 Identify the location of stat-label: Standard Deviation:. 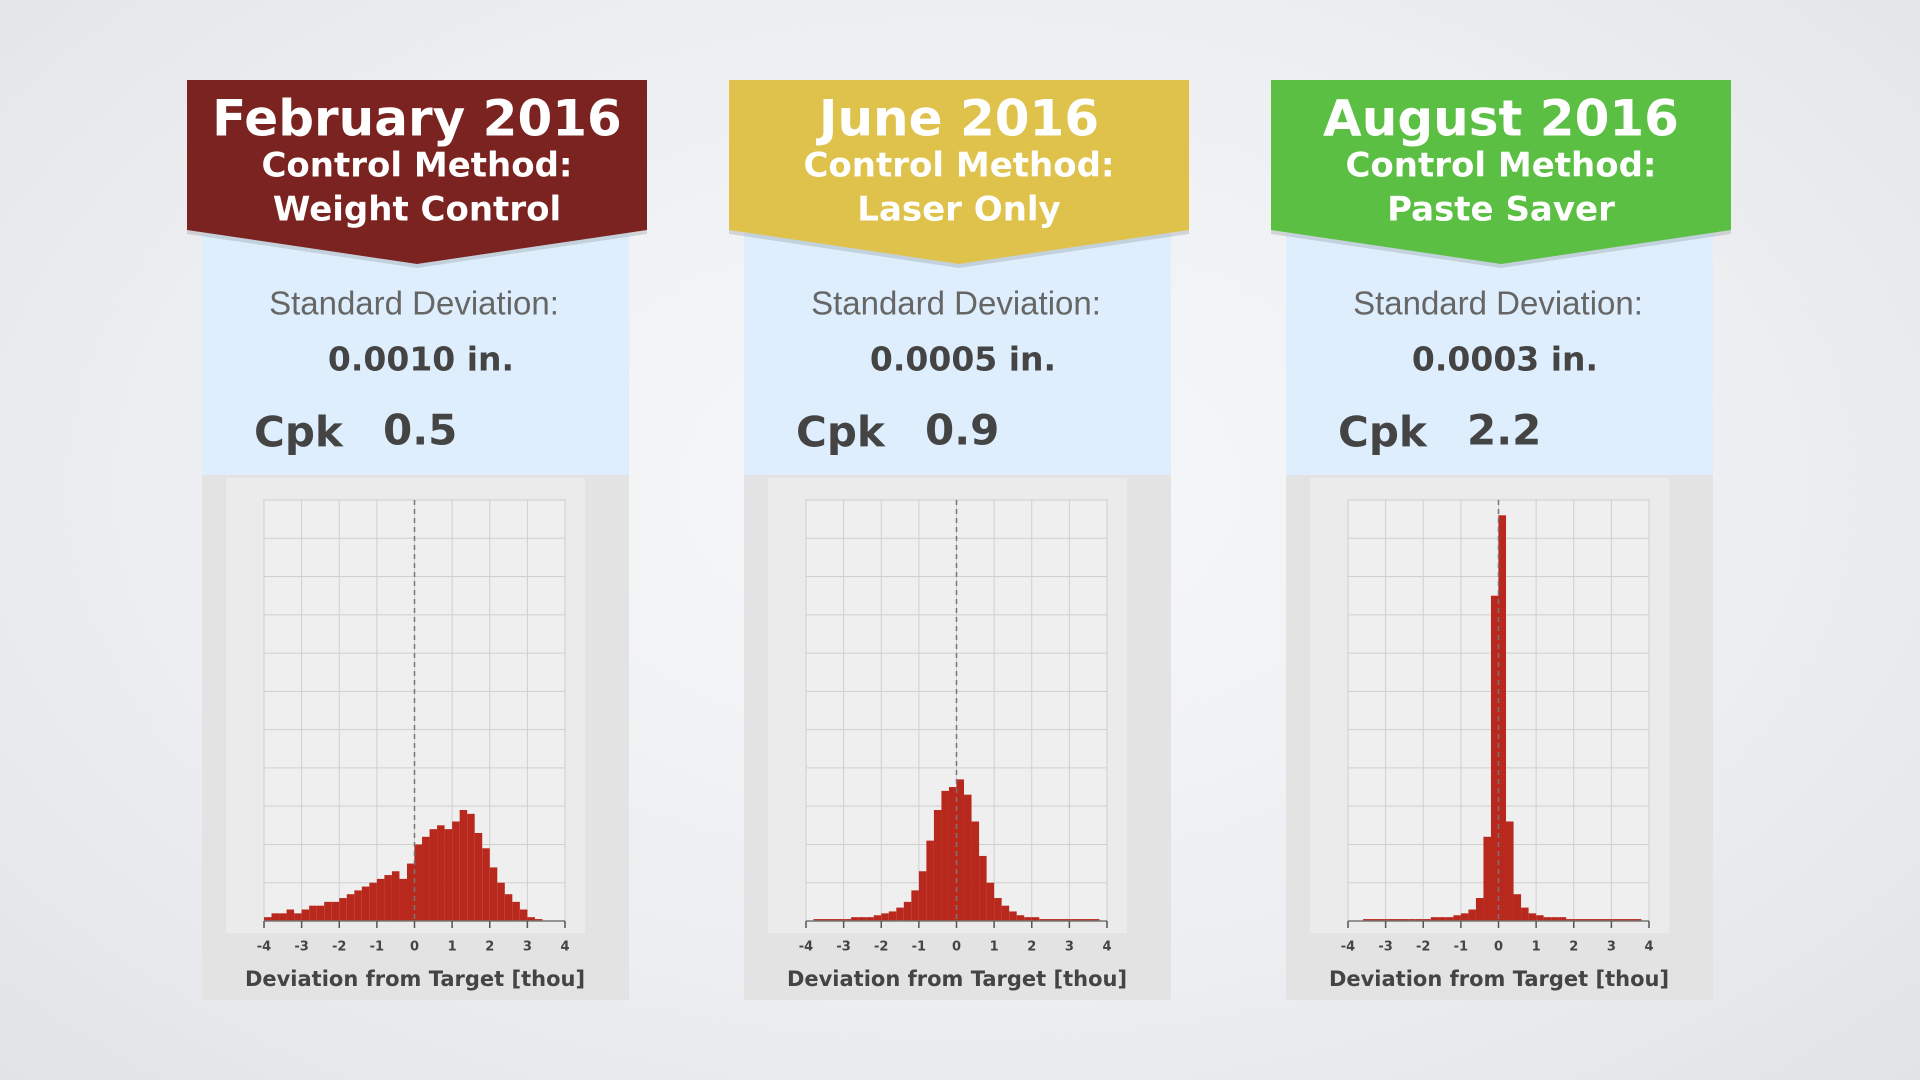
(956, 303).